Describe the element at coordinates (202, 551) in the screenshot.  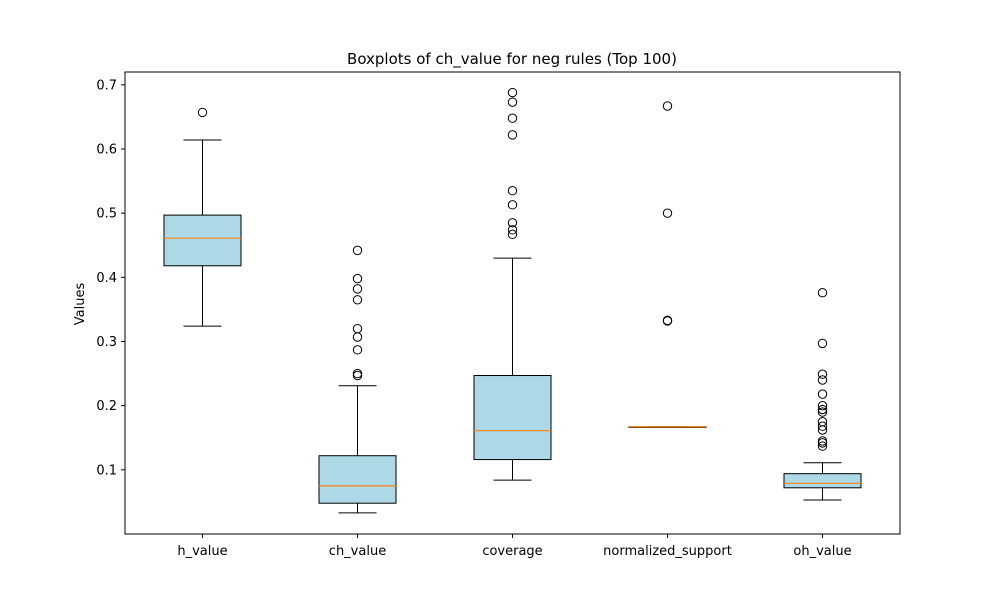
I see `x-tick-label: h_value` at that location.